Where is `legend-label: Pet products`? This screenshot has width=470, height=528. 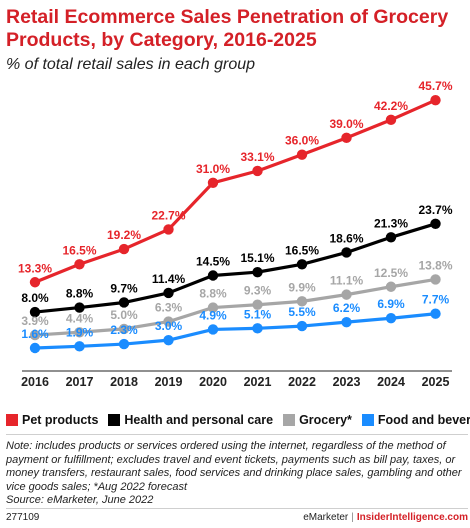
legend-label: Pet products is located at coordinates (60, 420).